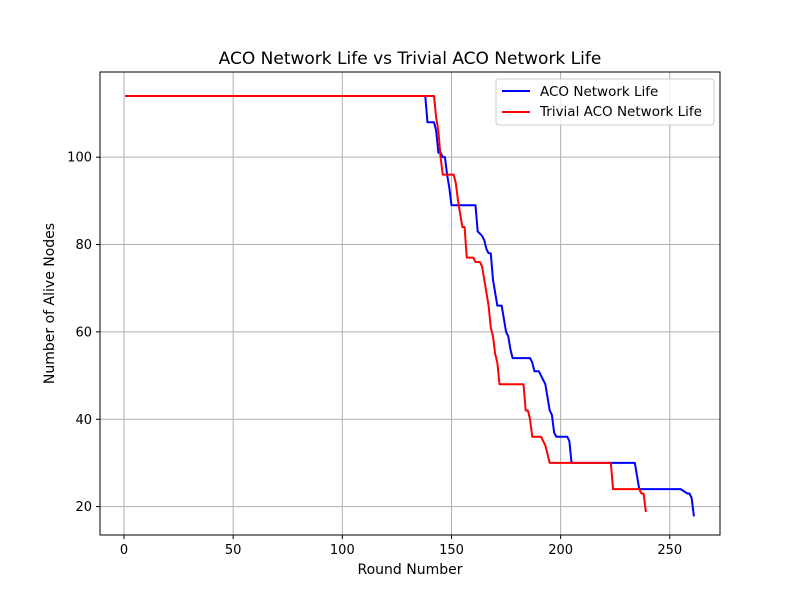  What do you see at coordinates (83, 332) in the screenshot?
I see `y-tick-label: 60` at bounding box center [83, 332].